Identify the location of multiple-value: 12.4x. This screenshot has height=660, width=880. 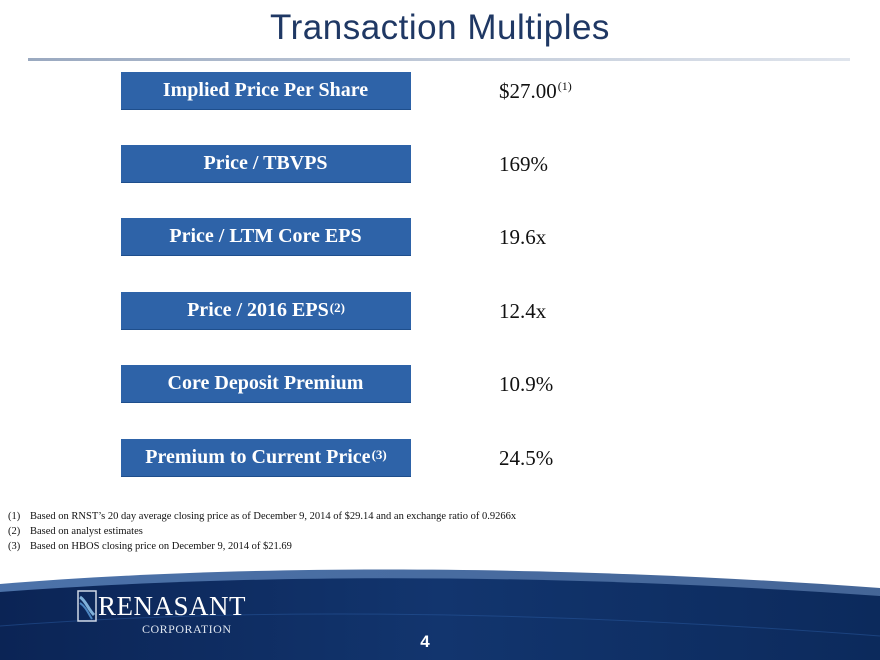
(523, 311).